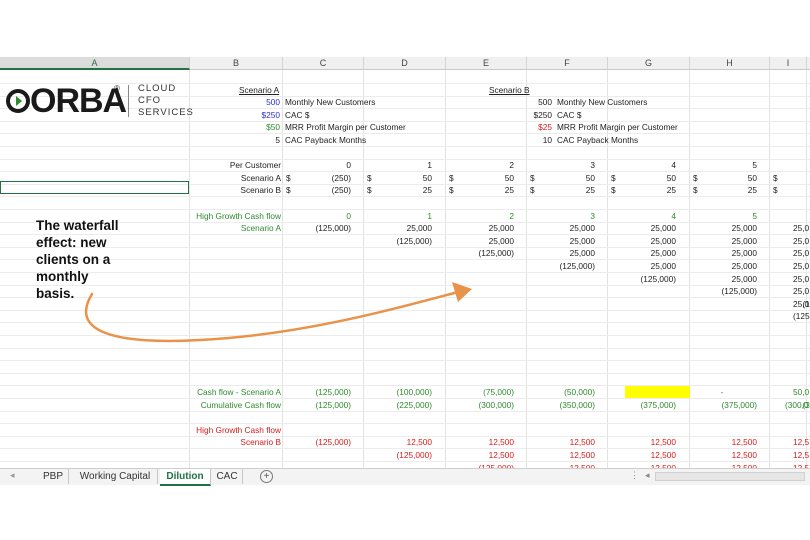 This screenshot has height=540, width=810. Describe the element at coordinates (95, 63) in the screenshot. I see `column-header-a: A` at that location.